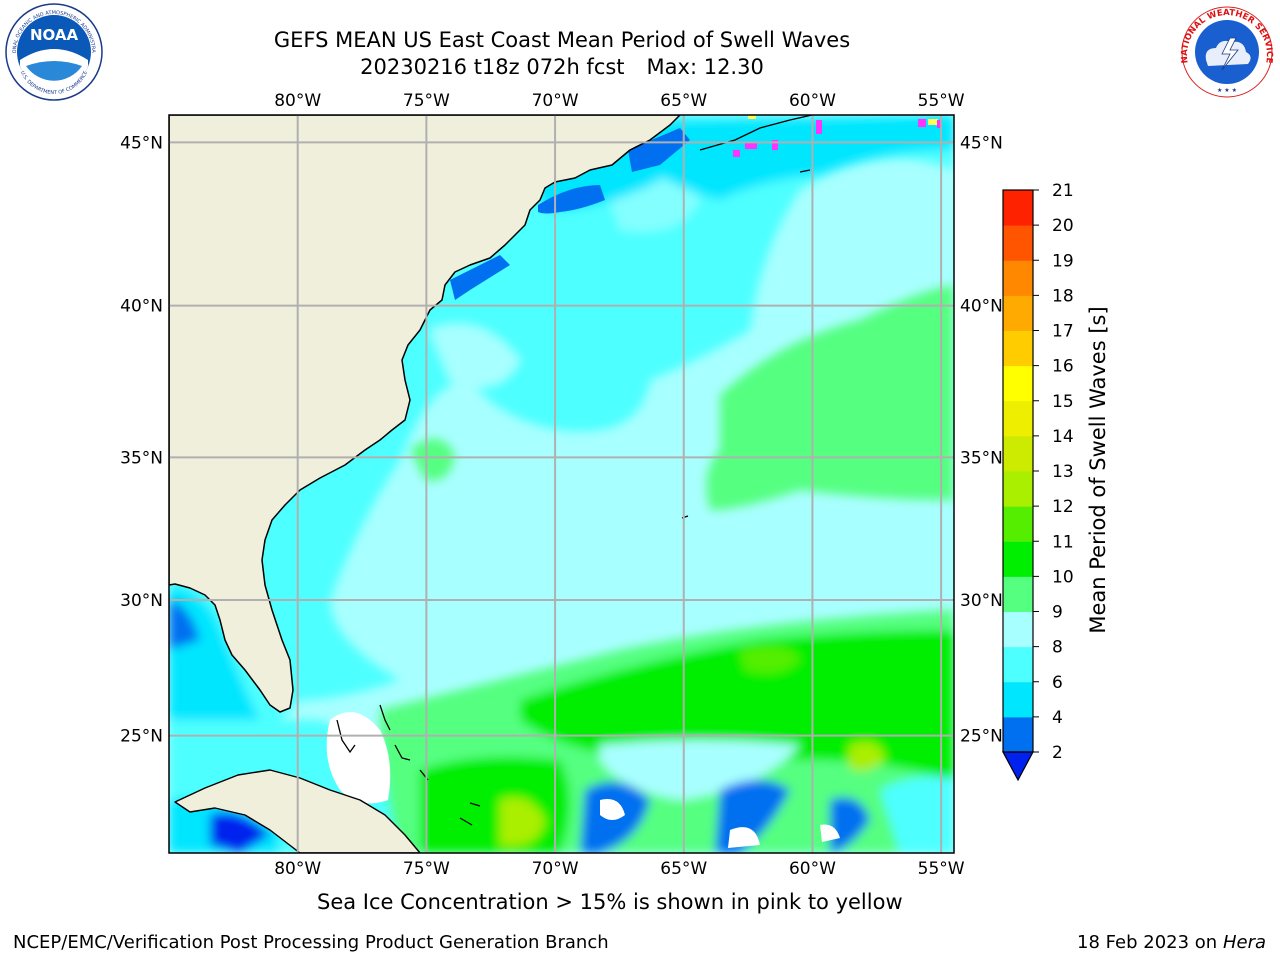 The width and height of the screenshot is (1280, 960). What do you see at coordinates (555, 869) in the screenshot?
I see `lon-tick-bottom-2: 70°W` at bounding box center [555, 869].